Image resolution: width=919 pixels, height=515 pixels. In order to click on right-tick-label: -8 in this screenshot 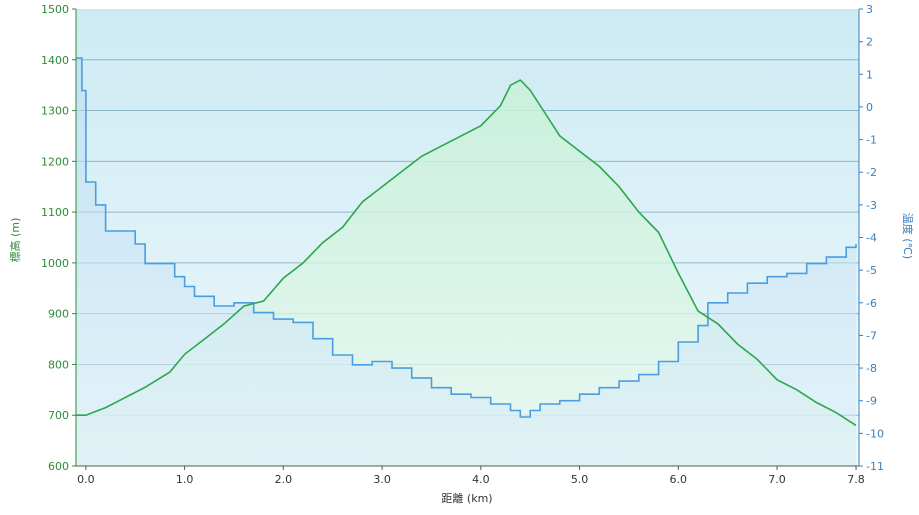, I will do `click(871, 368)`.